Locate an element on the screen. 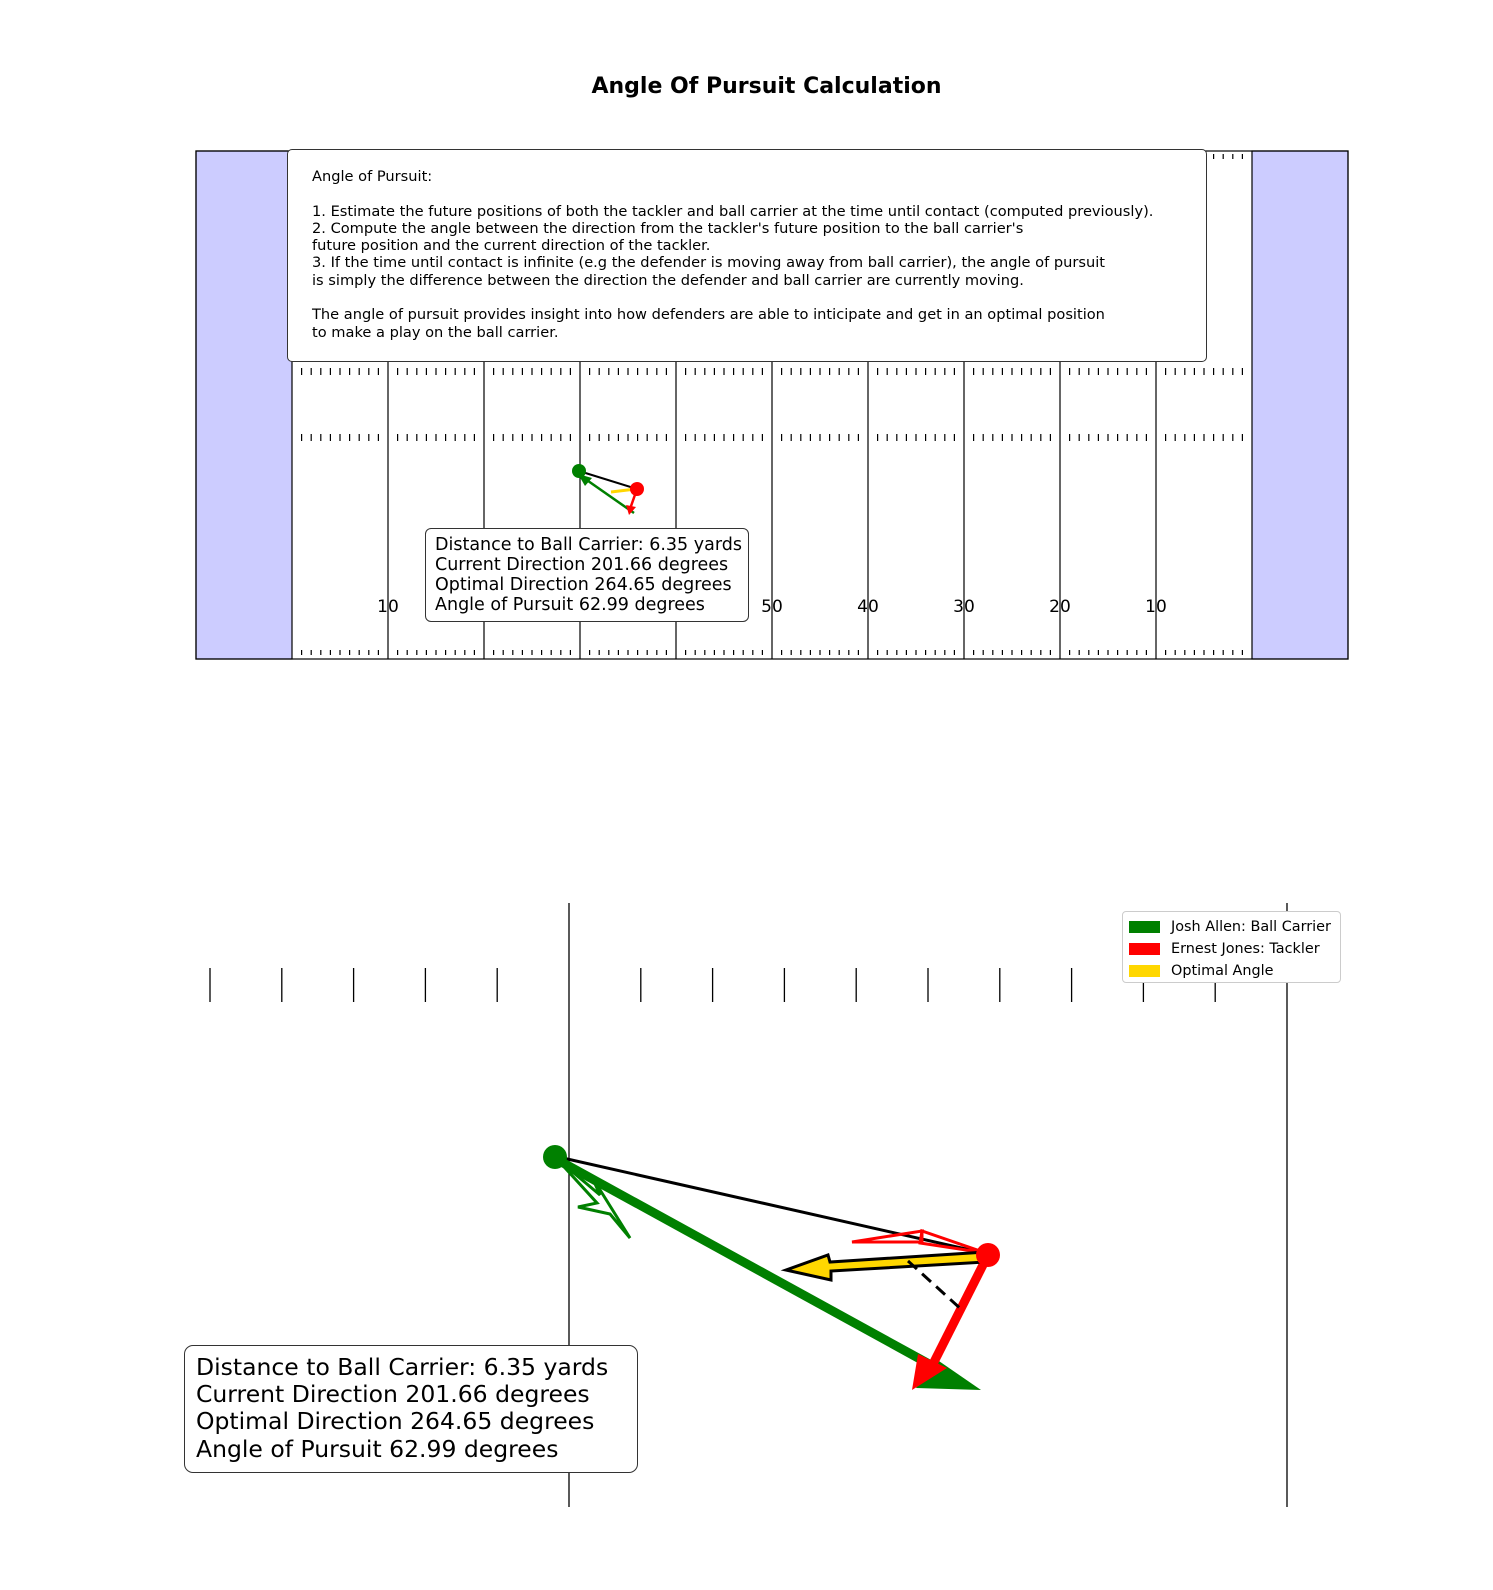 This screenshot has width=1493, height=1590. right-endzone is located at coordinates (1300, 405).